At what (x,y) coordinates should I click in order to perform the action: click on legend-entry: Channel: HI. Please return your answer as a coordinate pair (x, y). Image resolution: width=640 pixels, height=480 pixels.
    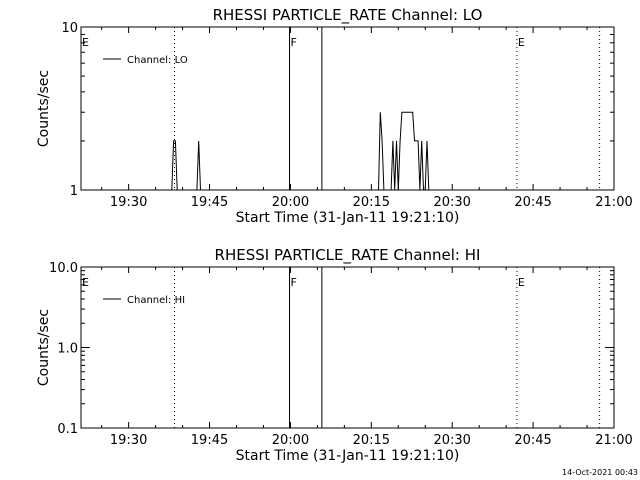
    Looking at the image, I should click on (156, 300).